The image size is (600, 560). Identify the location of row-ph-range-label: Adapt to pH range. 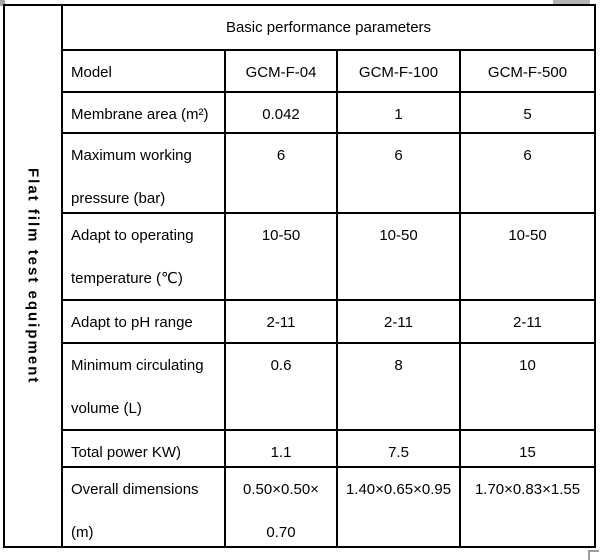
(143, 321).